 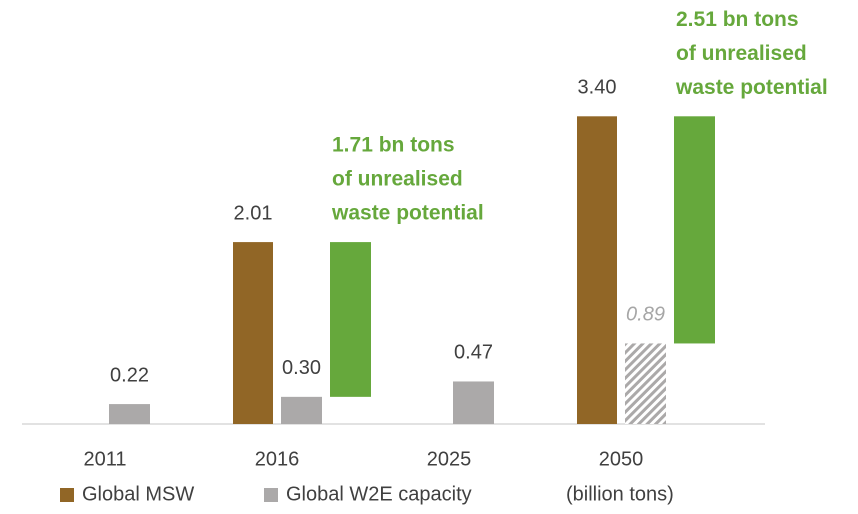 I want to click on value-label: 0.89, so click(x=645, y=315).